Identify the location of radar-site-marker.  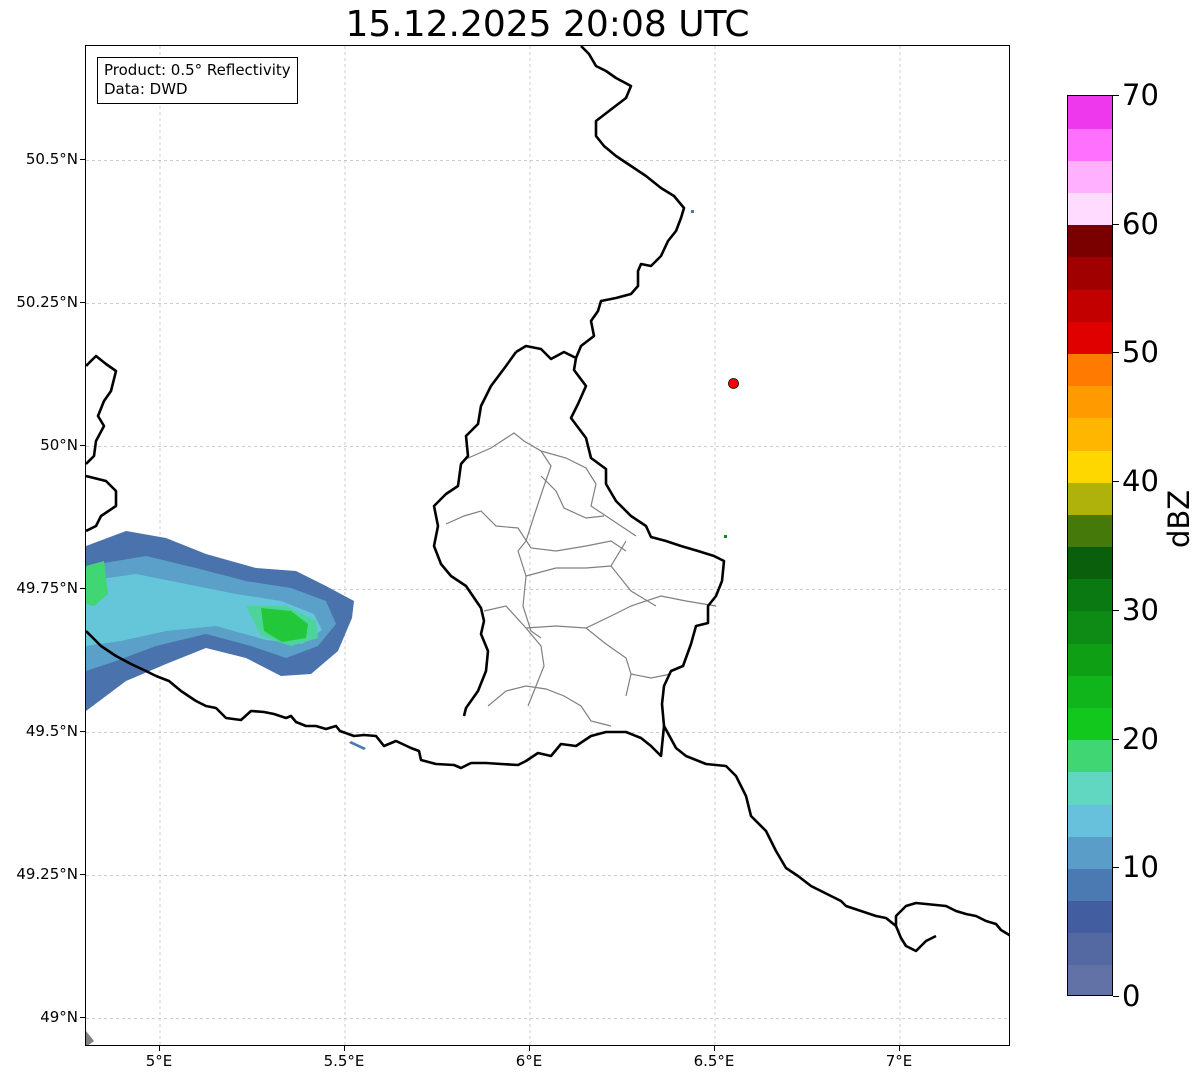
(733, 383).